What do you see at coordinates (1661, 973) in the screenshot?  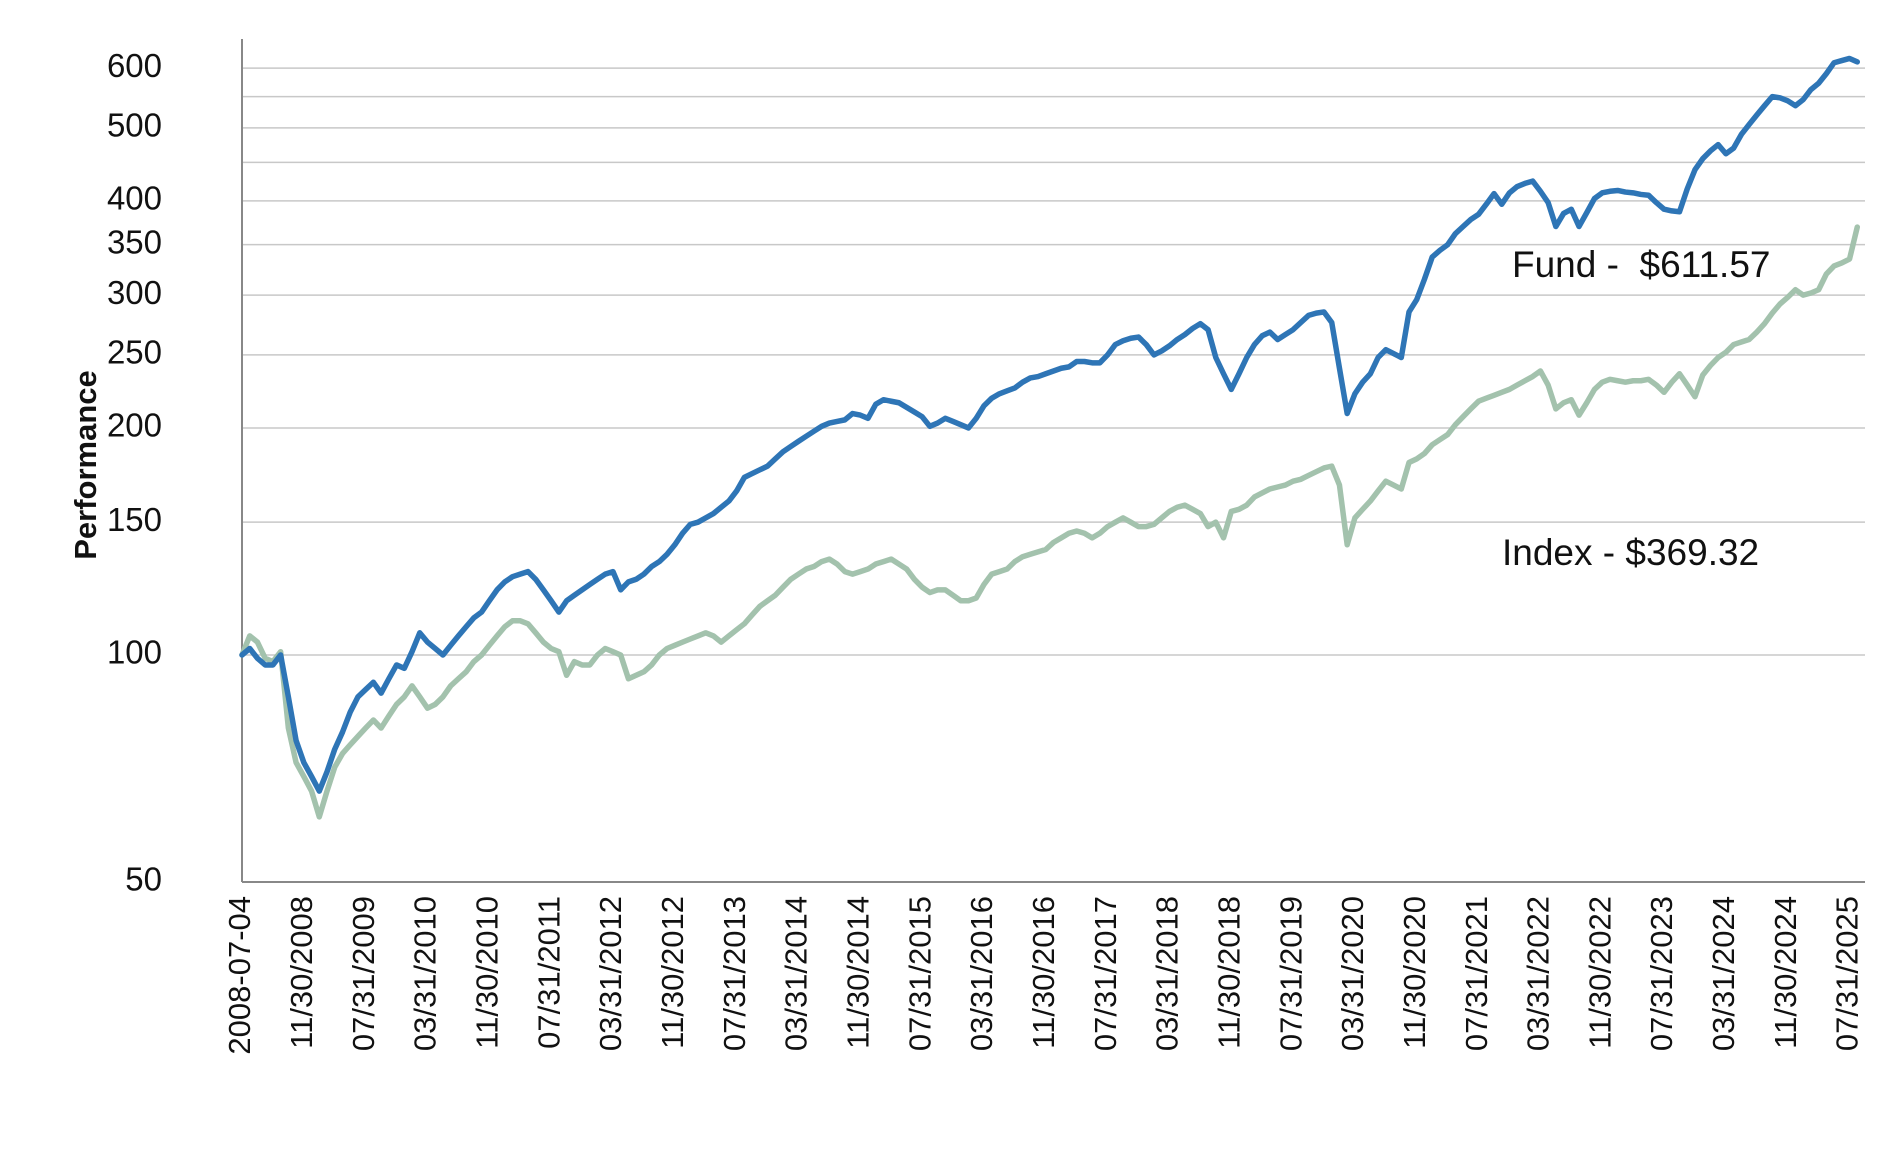 I see `x-tick-label: 07/31/2023` at bounding box center [1661, 973].